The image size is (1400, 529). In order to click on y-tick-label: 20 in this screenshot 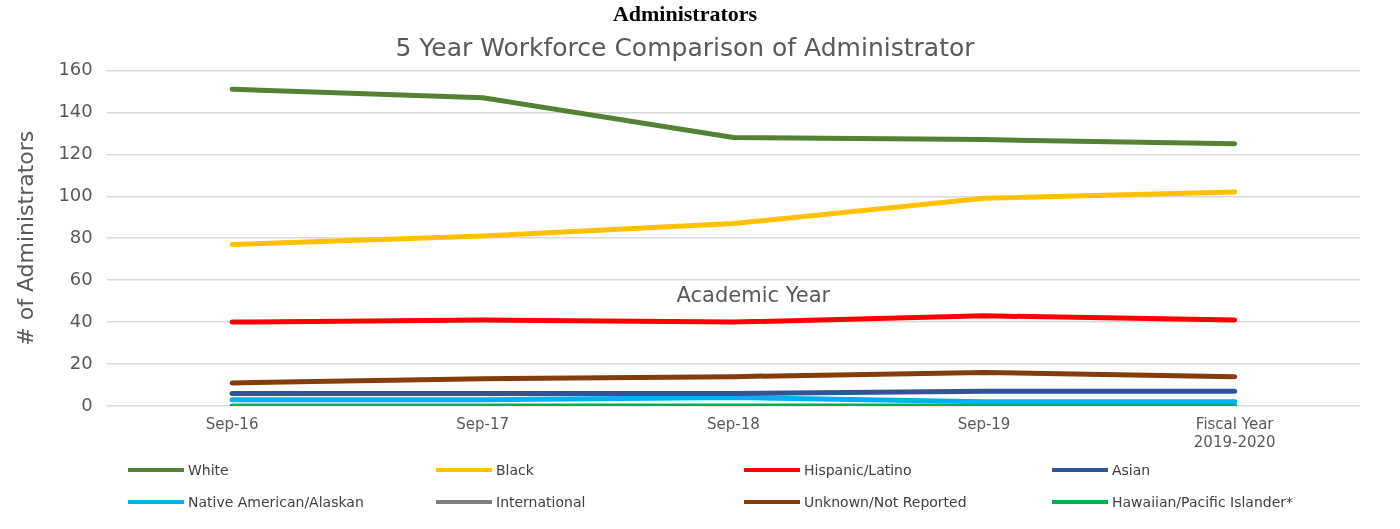, I will do `click(81, 362)`.